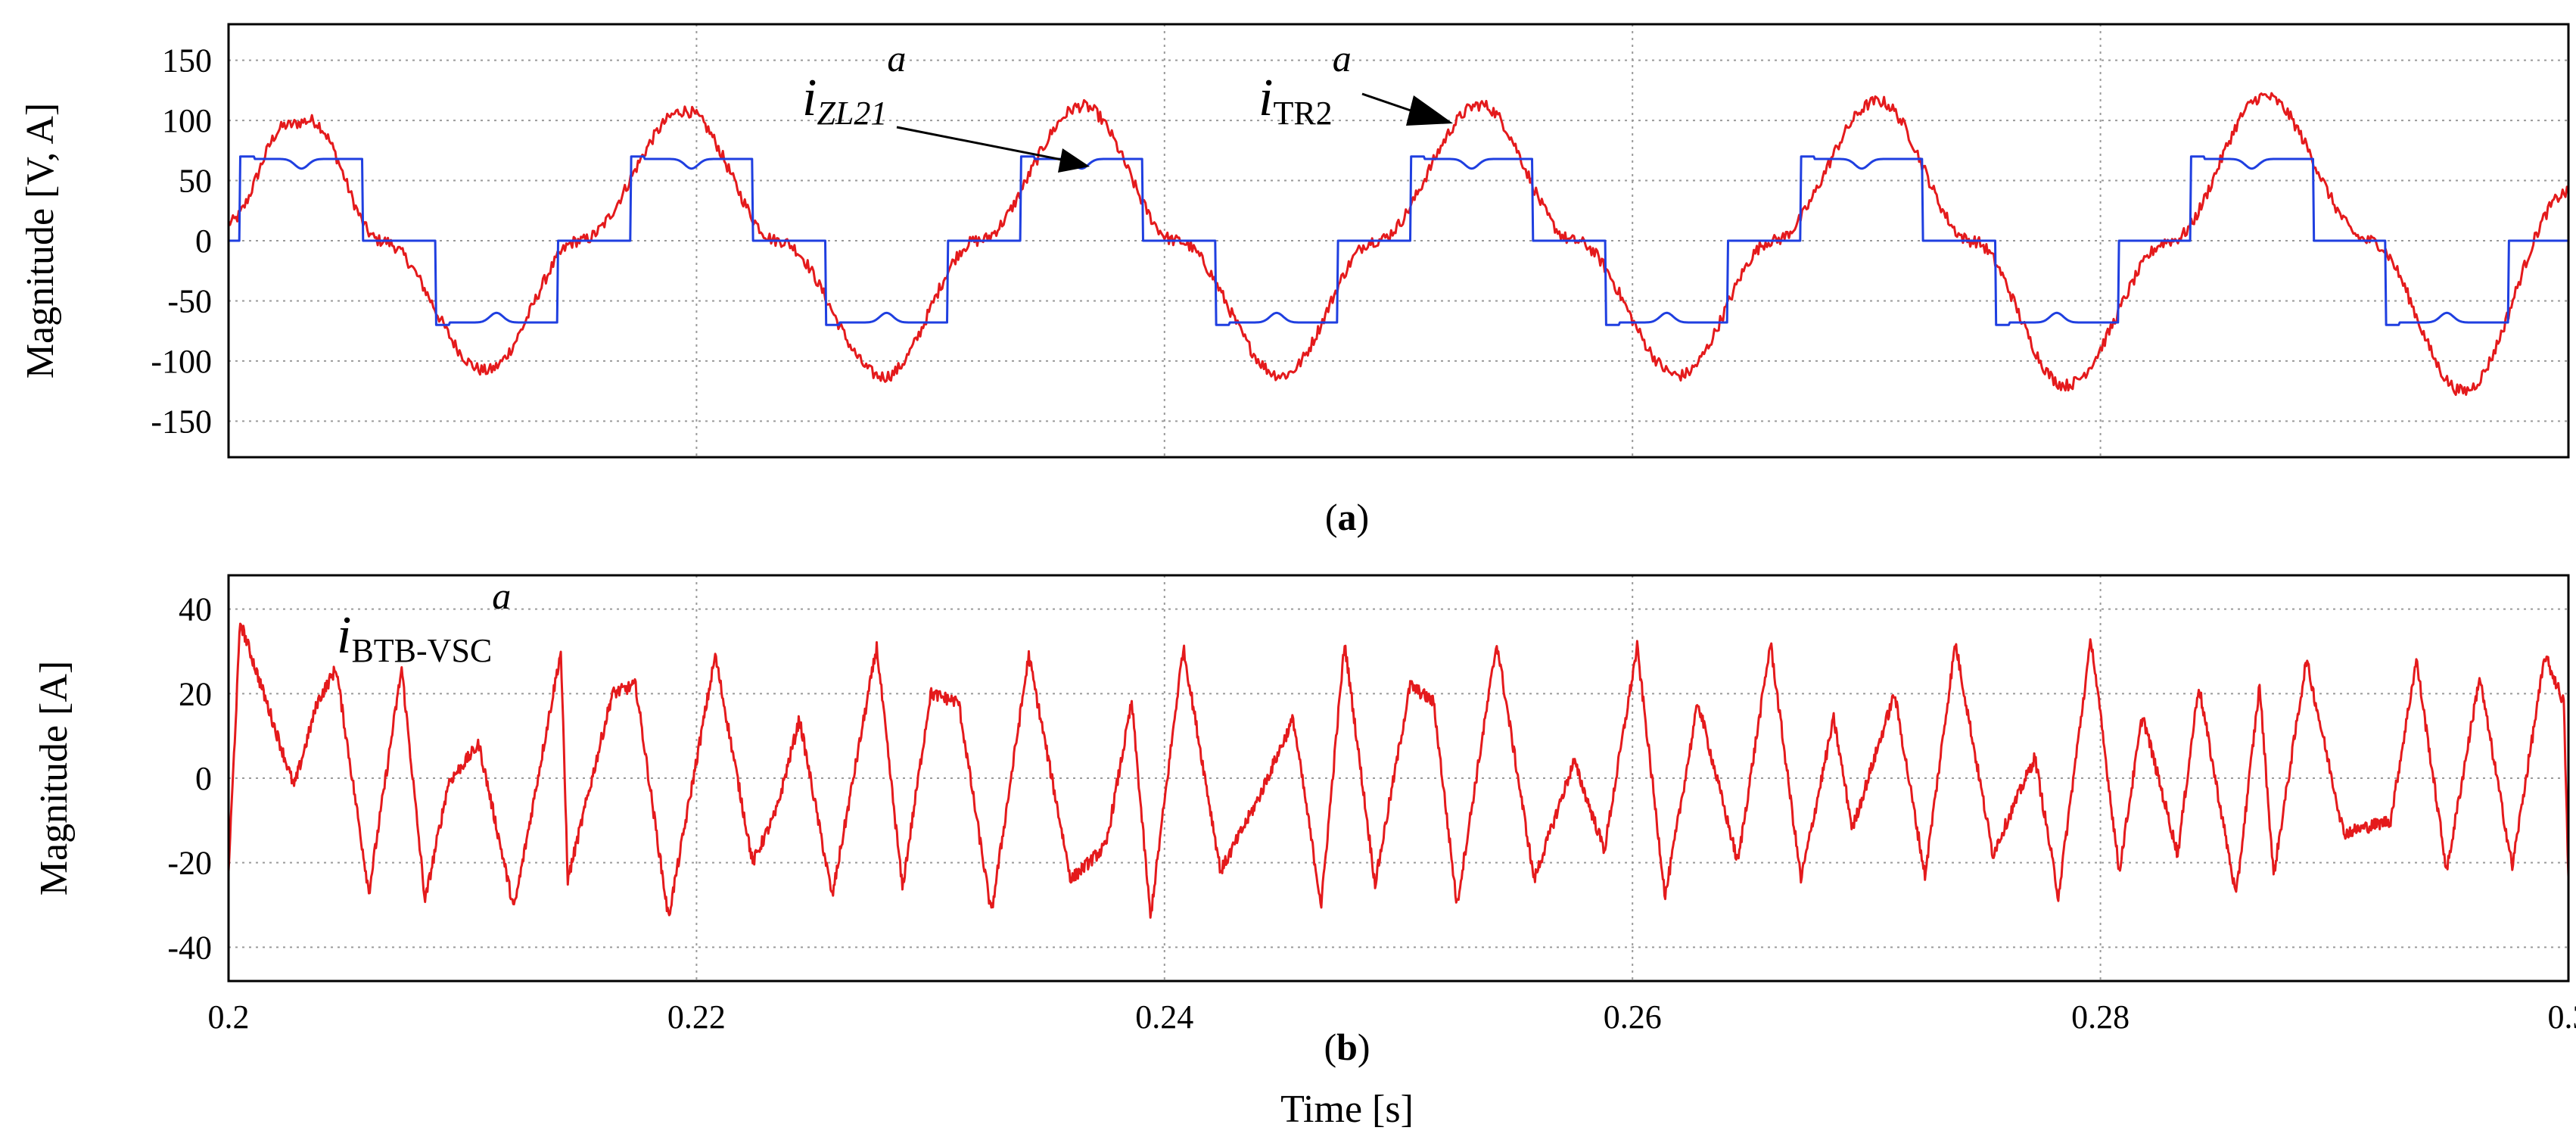  Describe the element at coordinates (182, 361) in the screenshot. I see `y-tick-label: -100` at that location.